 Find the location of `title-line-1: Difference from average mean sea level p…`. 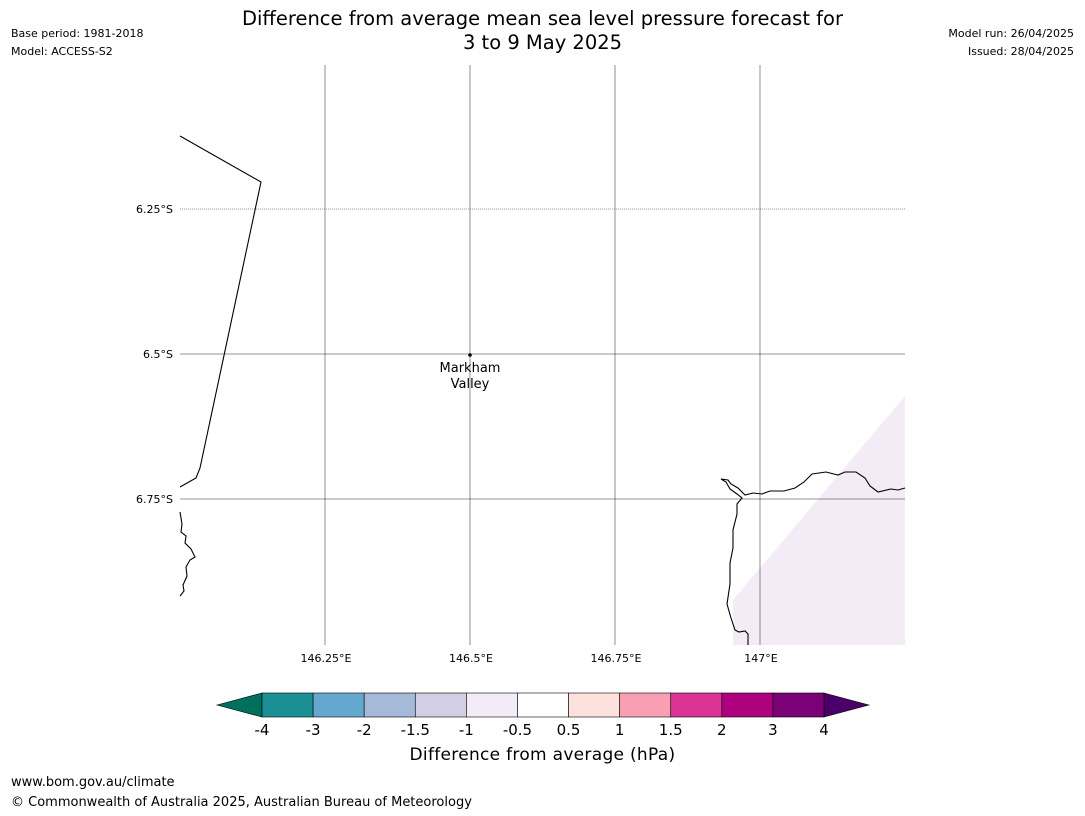

title-line-1: Difference from average mean sea level p… is located at coordinates (542, 18).